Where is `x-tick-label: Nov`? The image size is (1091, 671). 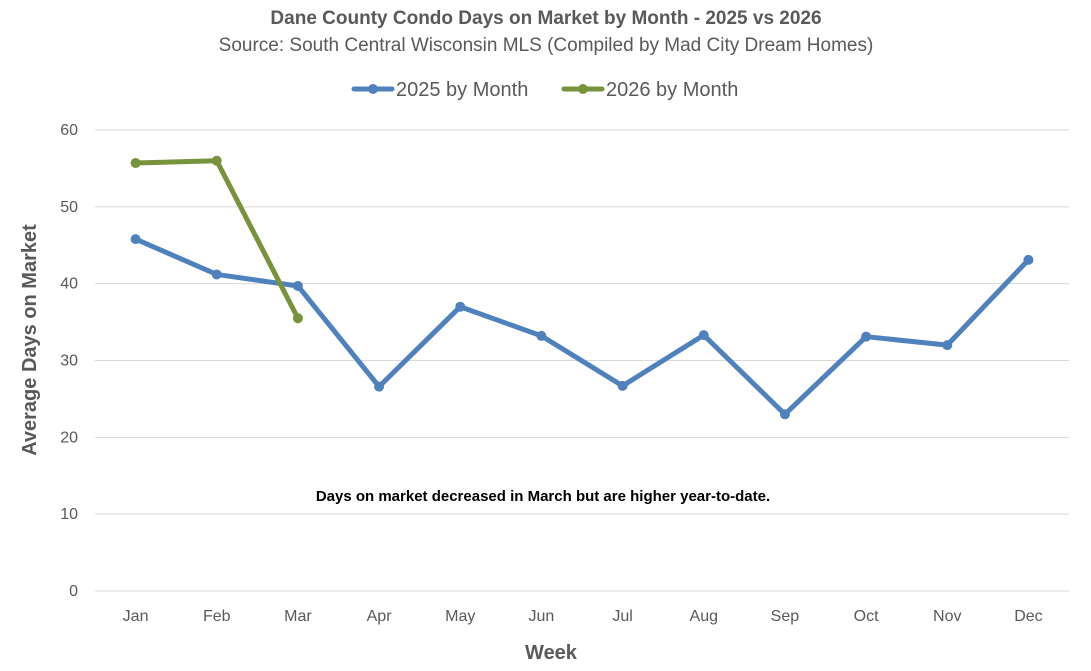
x-tick-label: Nov is located at coordinates (947, 616).